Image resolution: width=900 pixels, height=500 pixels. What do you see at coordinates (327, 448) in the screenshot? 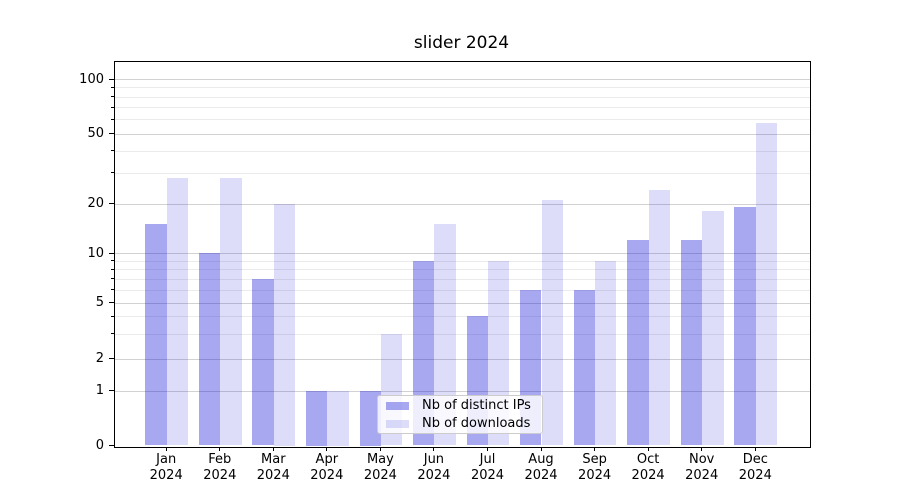
I see `x-tick-mark-apr` at bounding box center [327, 448].